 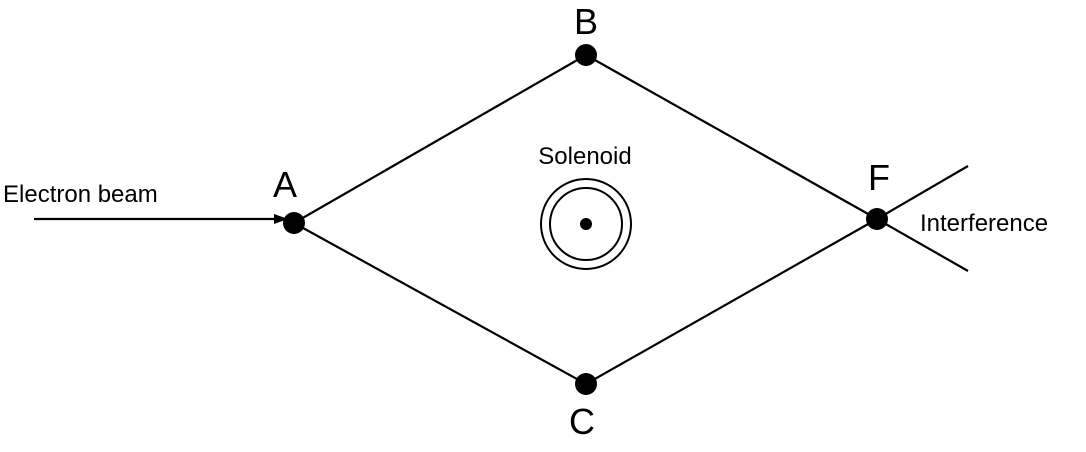 I want to click on interference-line-upper, so click(x=922, y=192).